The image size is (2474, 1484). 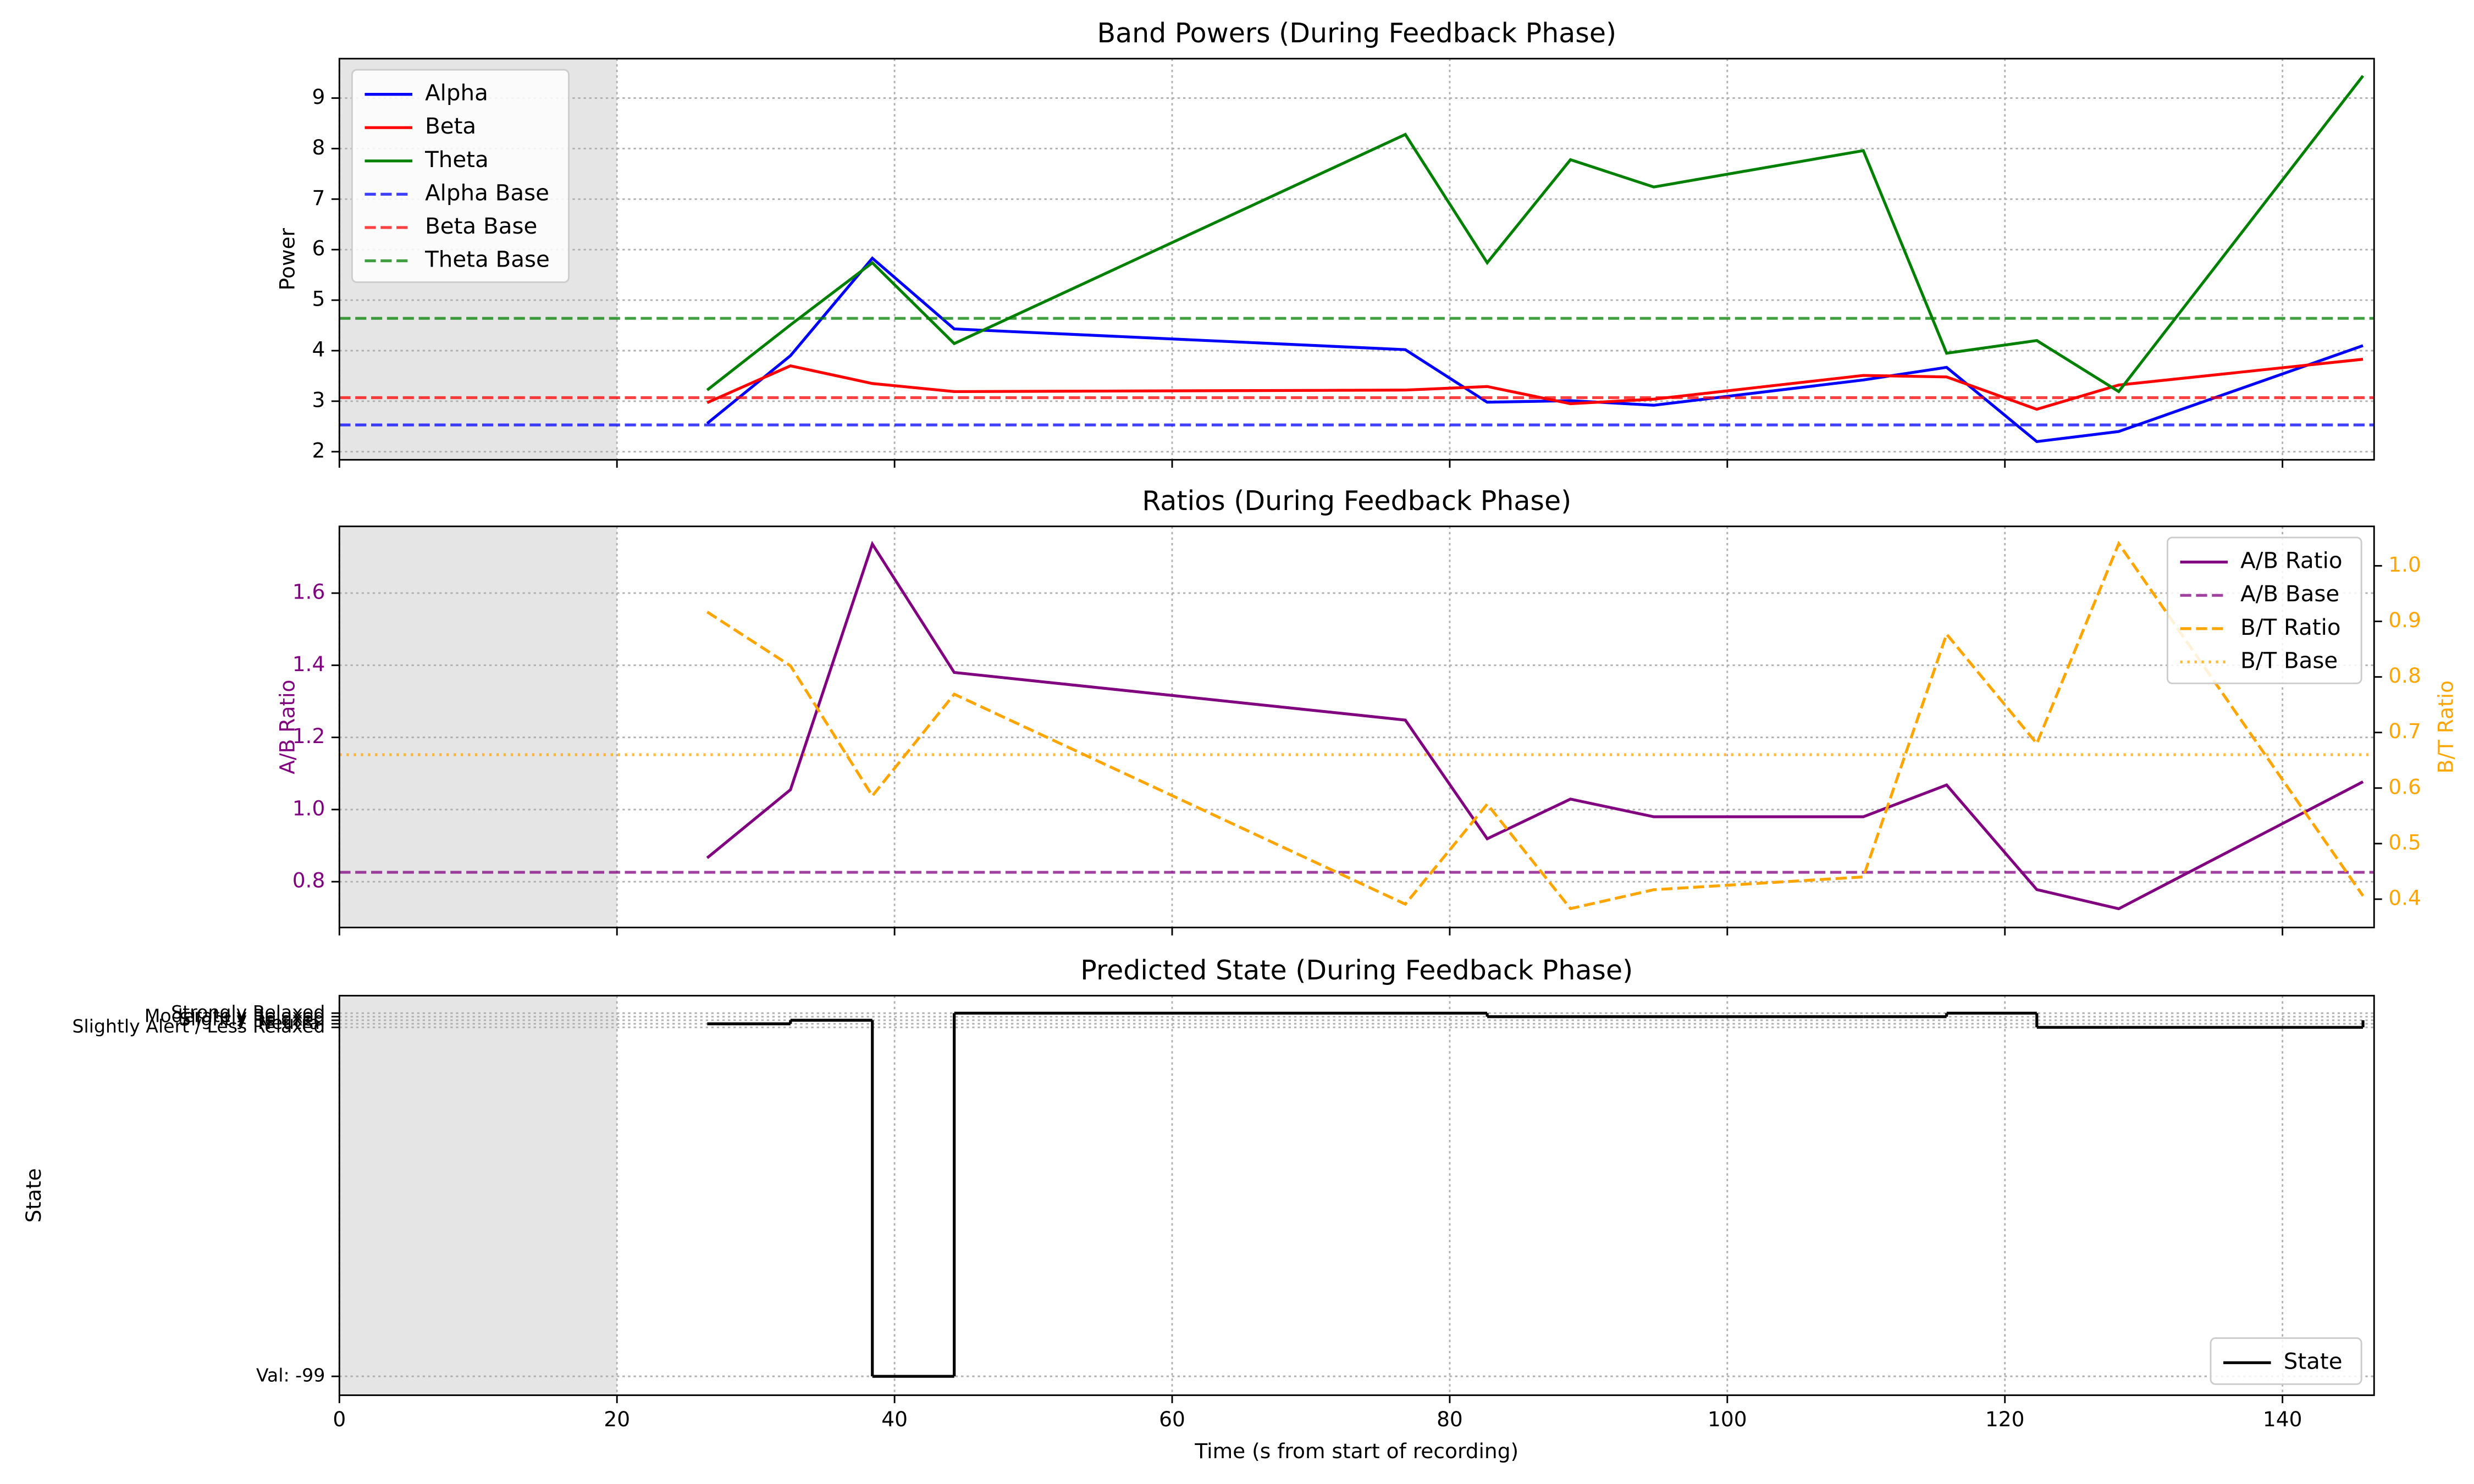 I want to click on y-axis-label: Power, so click(x=287, y=259).